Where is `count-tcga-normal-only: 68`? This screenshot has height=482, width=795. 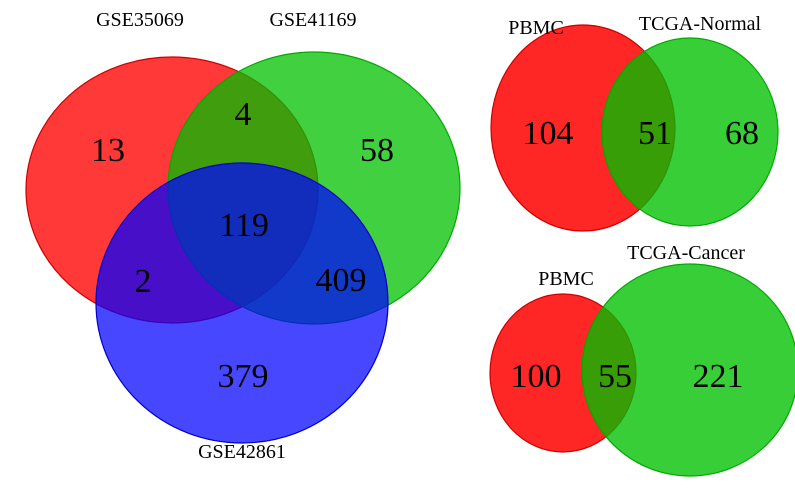 count-tcga-normal-only: 68 is located at coordinates (742, 133).